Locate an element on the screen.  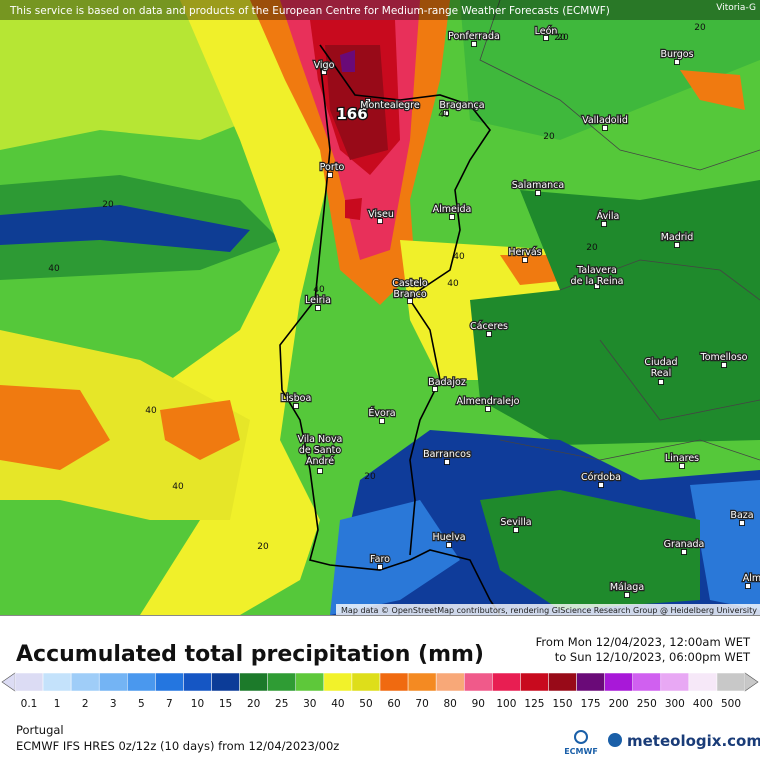
place-label: Granada is located at coordinates (684, 544).